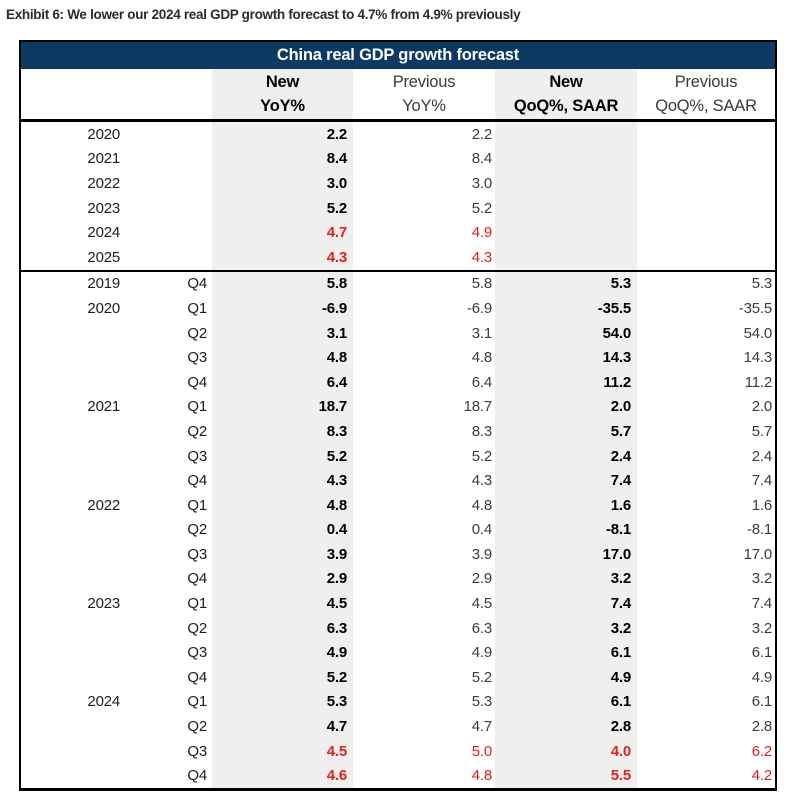 The image size is (795, 800). Describe the element at coordinates (759, 530) in the screenshot. I see `prev-qoq-value: -8.1` at that location.